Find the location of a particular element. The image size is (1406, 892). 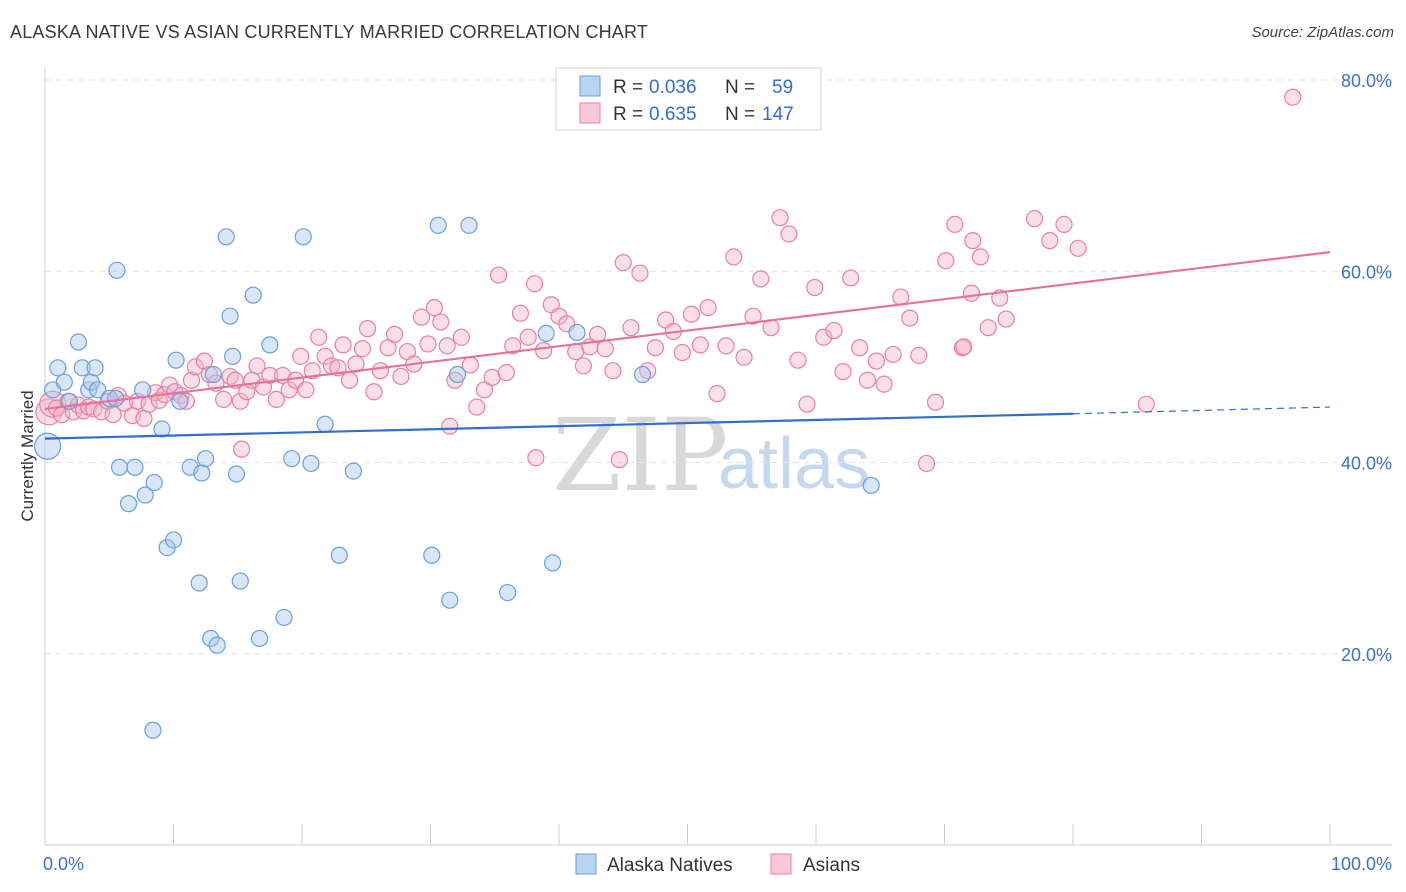

bottom-legend-label-asians: Asians is located at coordinates (831, 865).